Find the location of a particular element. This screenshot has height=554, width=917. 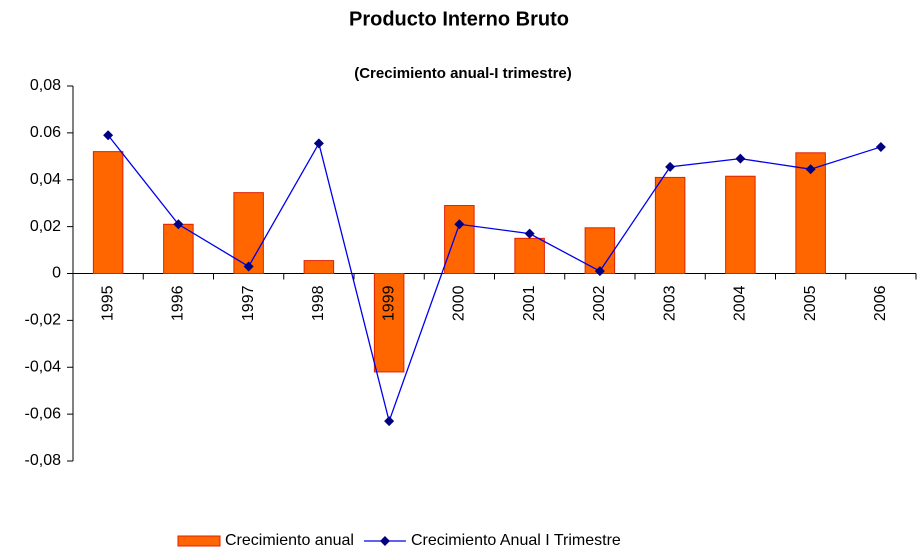

x-tick-label: 2001 is located at coordinates (529, 303).